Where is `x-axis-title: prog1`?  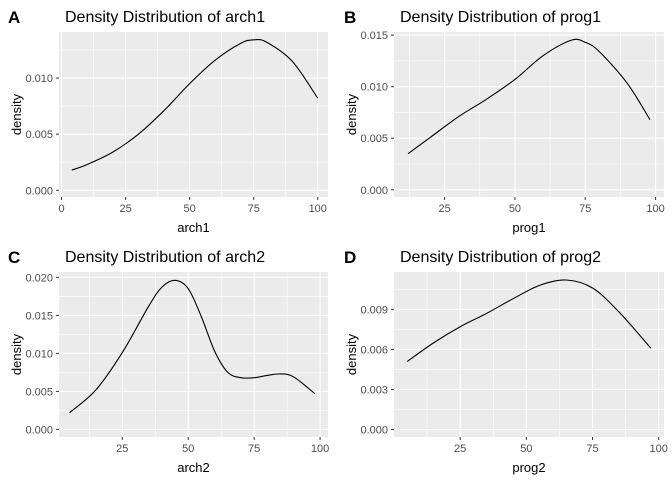
x-axis-title: prog1 is located at coordinates (528, 227).